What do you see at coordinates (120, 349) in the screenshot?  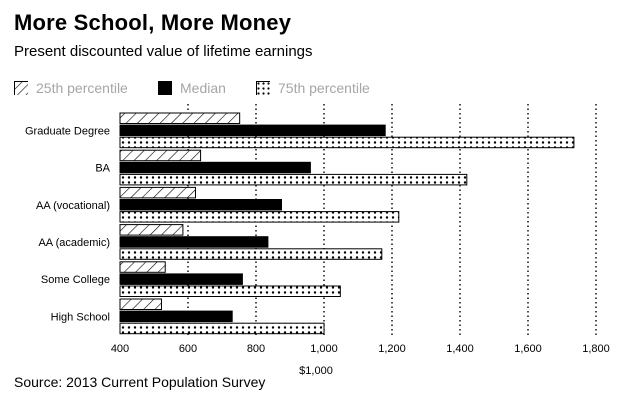 I see `x-tick-label: 400` at bounding box center [120, 349].